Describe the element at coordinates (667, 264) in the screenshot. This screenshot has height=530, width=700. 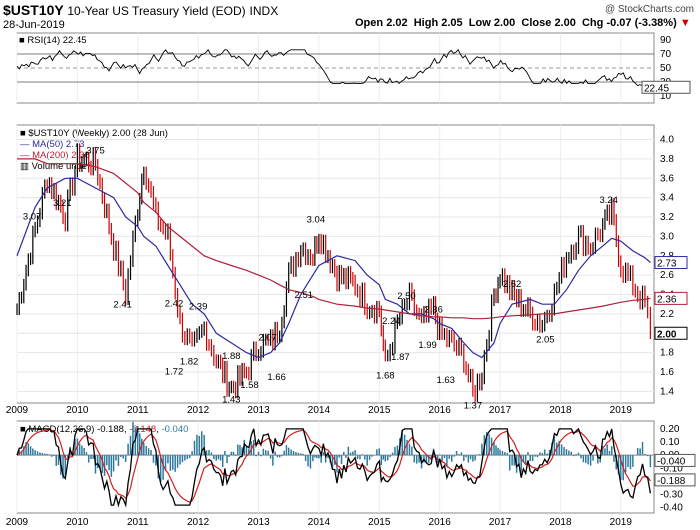
I see `ma50-tag: 2.73` at that location.